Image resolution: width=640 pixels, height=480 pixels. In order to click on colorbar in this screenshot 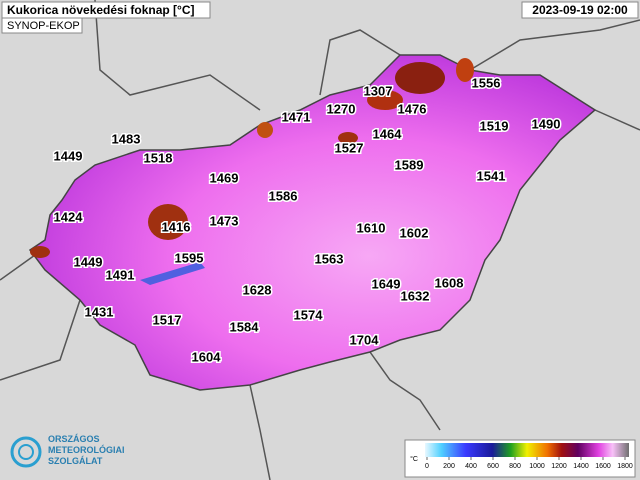, I will do `click(527, 450)`.